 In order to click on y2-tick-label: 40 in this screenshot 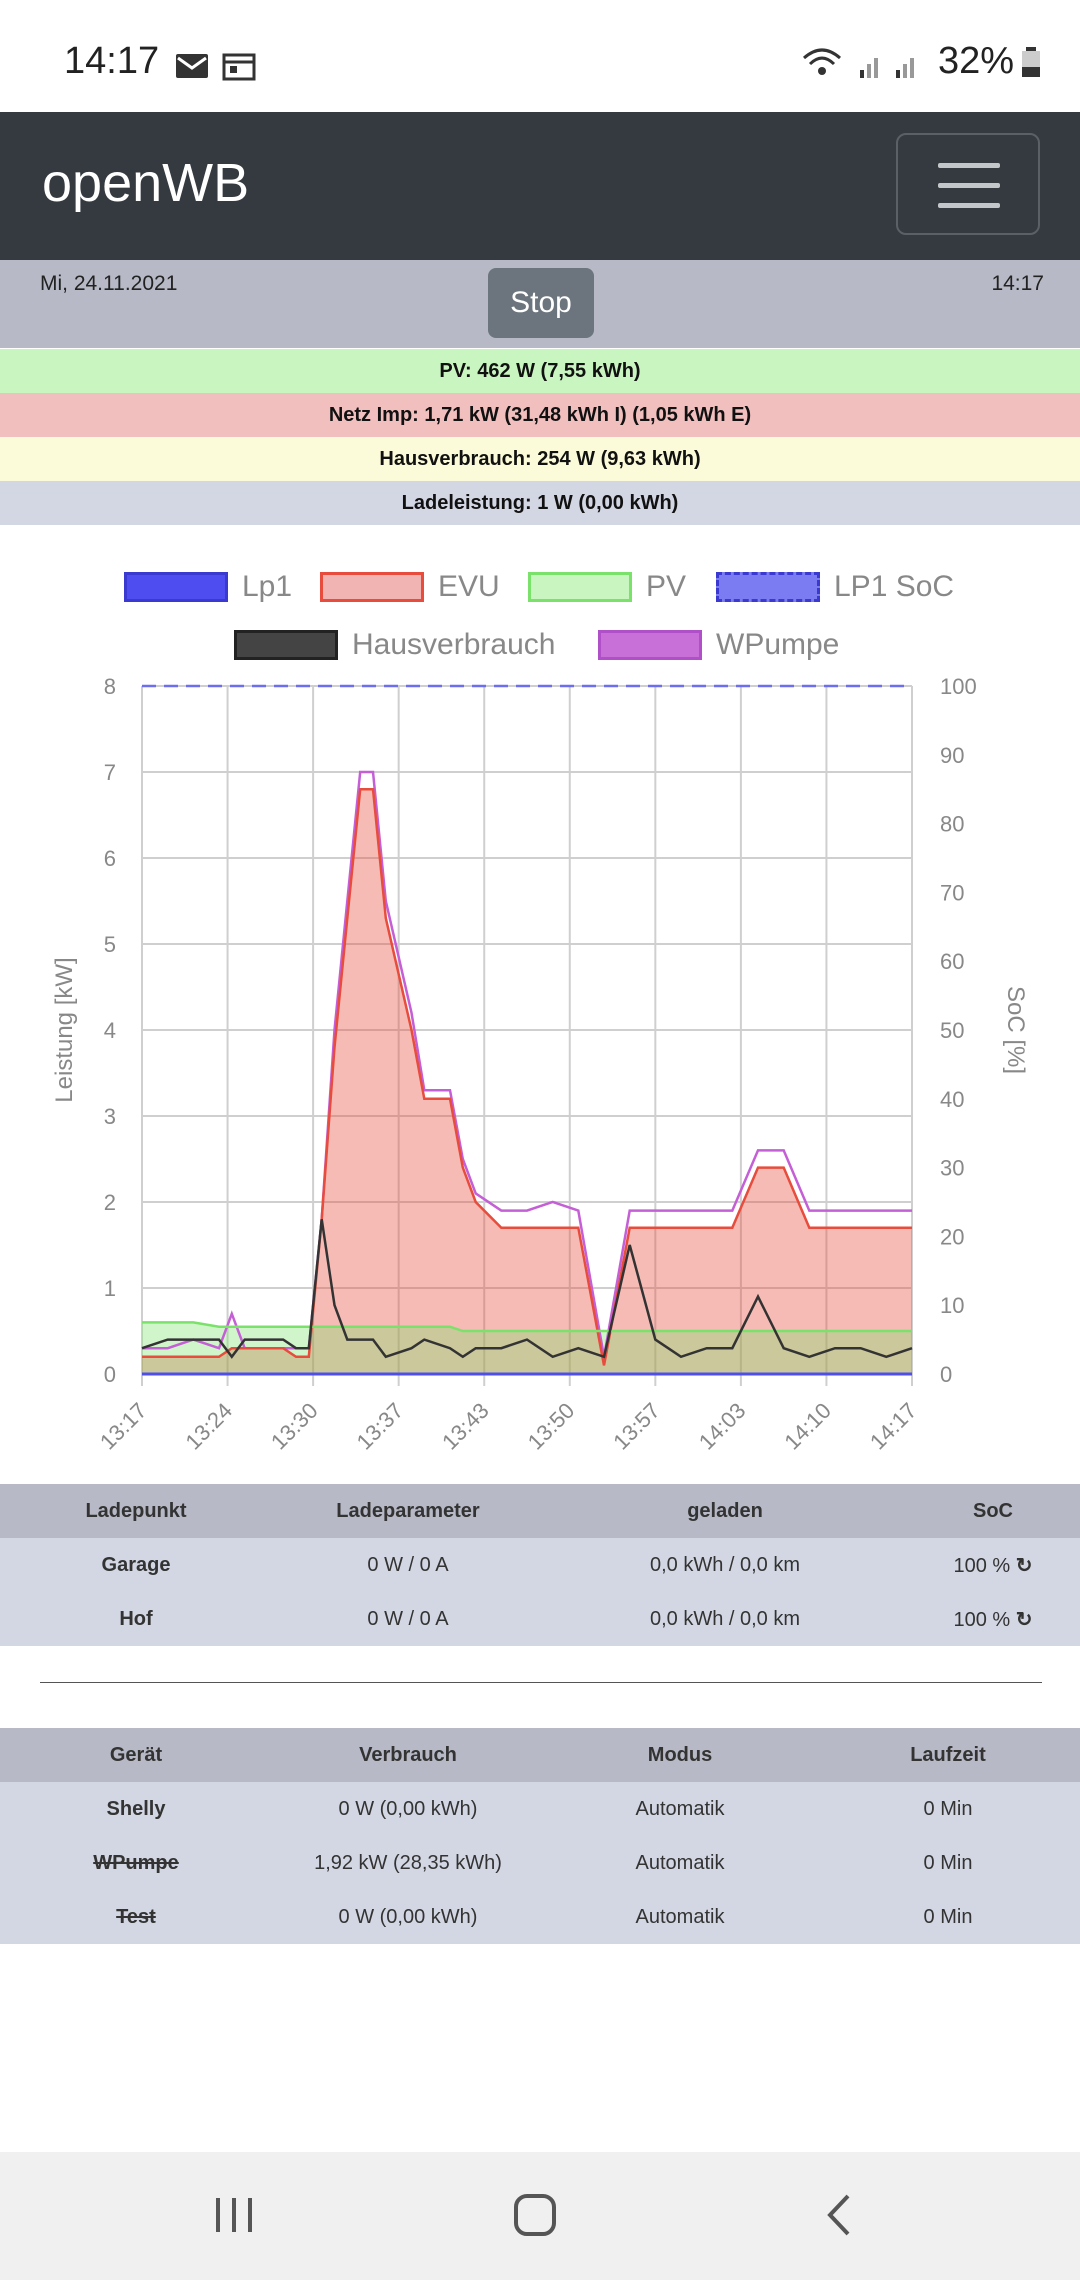, I will do `click(952, 1099)`.